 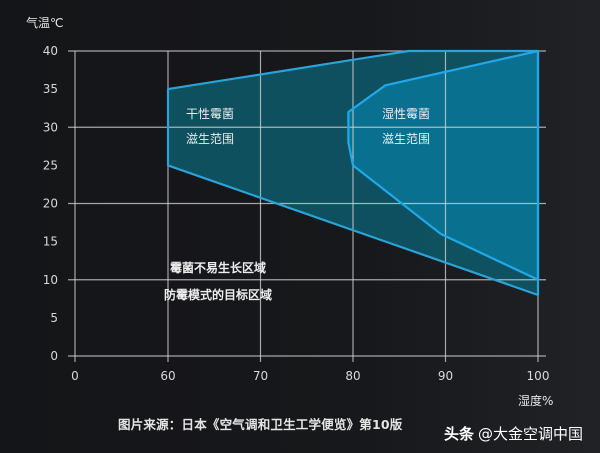 I want to click on y-axis-ticks: 0 5 10 15 20 25 30 35 40, so click(x=50, y=203).